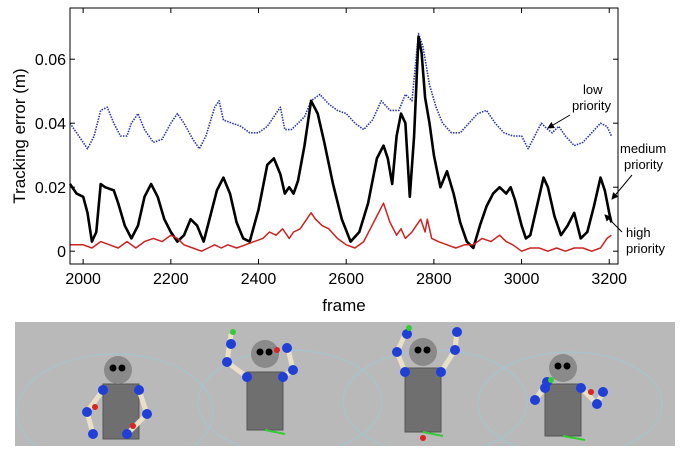  I want to click on annotation-low-arrow, so click(559, 121).